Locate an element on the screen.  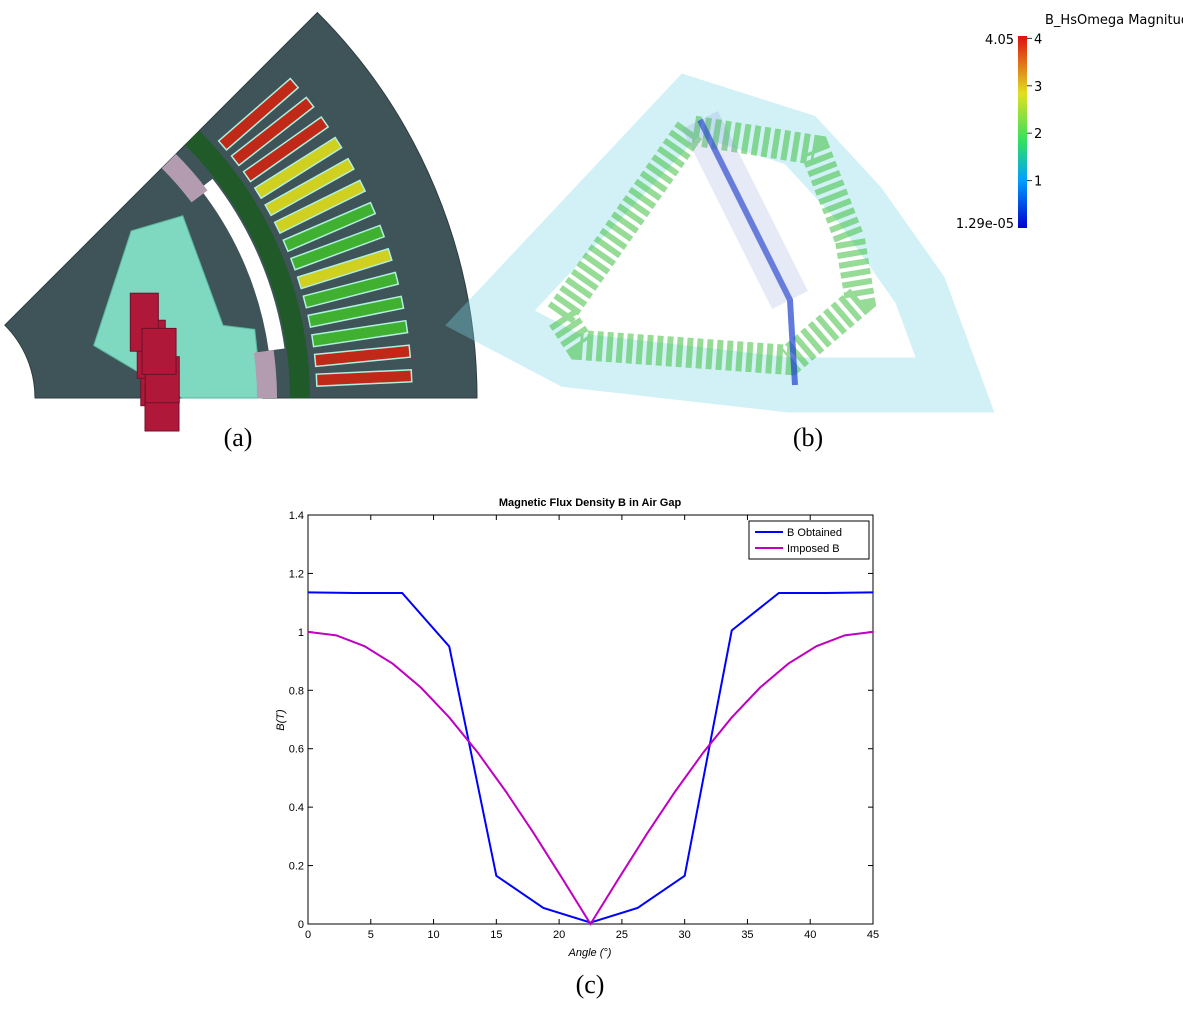
x-tick-label: 25 is located at coordinates (622, 935).